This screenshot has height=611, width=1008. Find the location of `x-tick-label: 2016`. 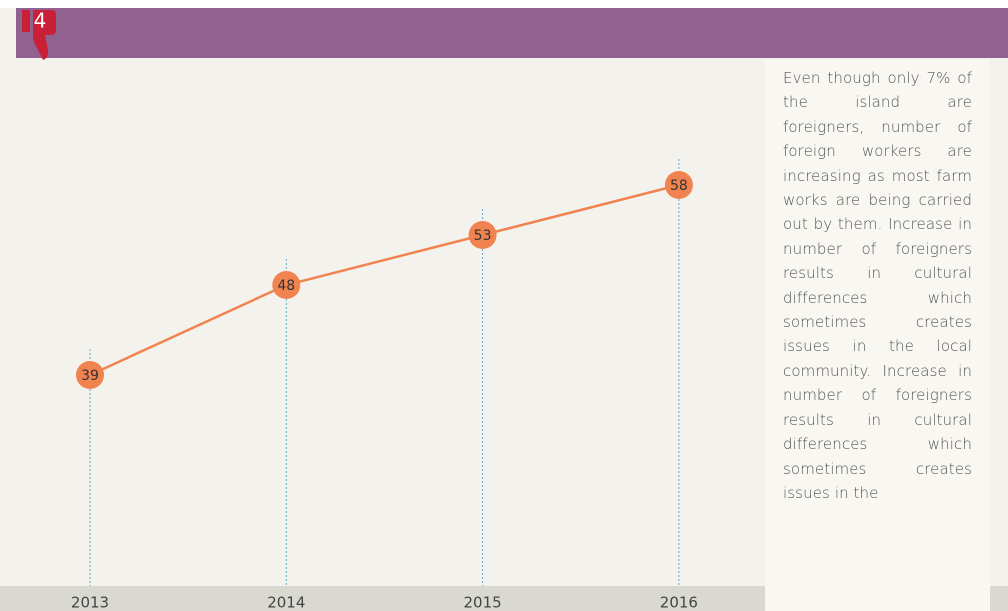

x-tick-label: 2016 is located at coordinates (679, 602).